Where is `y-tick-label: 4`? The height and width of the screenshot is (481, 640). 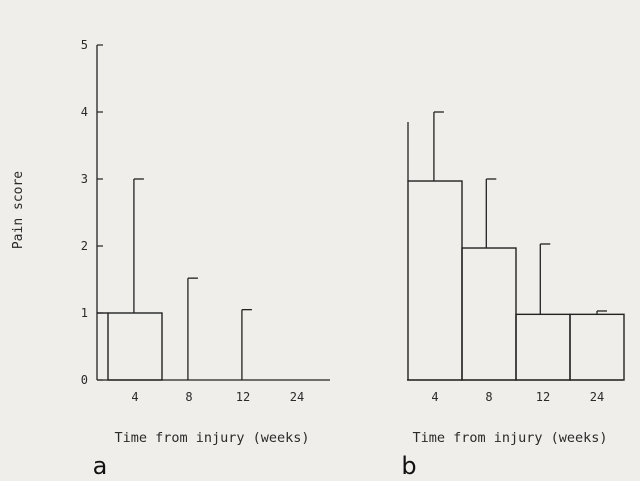
y-tick-label: 4 is located at coordinates (84, 112).